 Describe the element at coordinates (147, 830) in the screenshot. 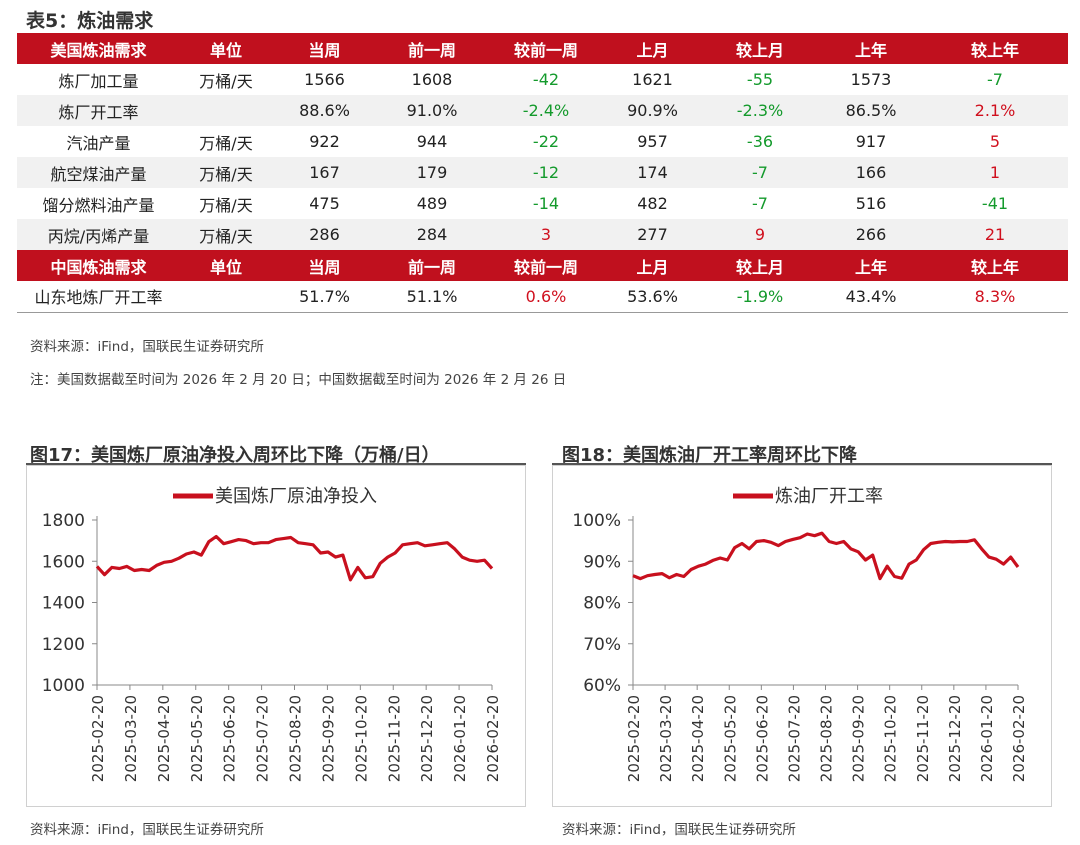

I see `fig17-source: 资料来源：iFind，国联民生证券研究所` at that location.